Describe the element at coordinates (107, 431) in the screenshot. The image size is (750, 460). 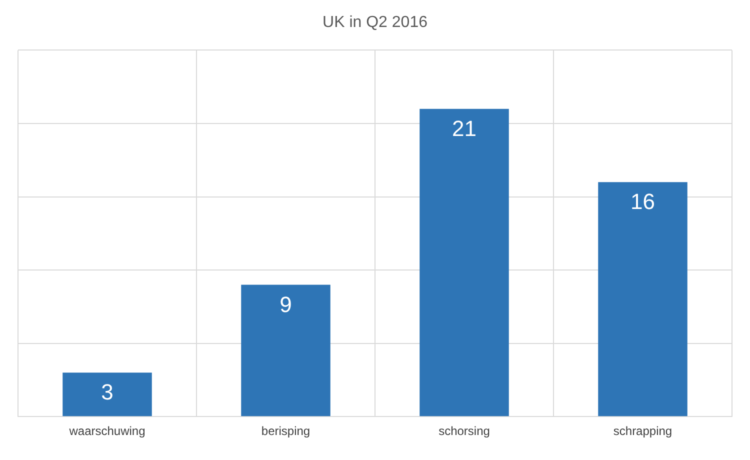
I see `x-tick-label: waarschuwing` at that location.